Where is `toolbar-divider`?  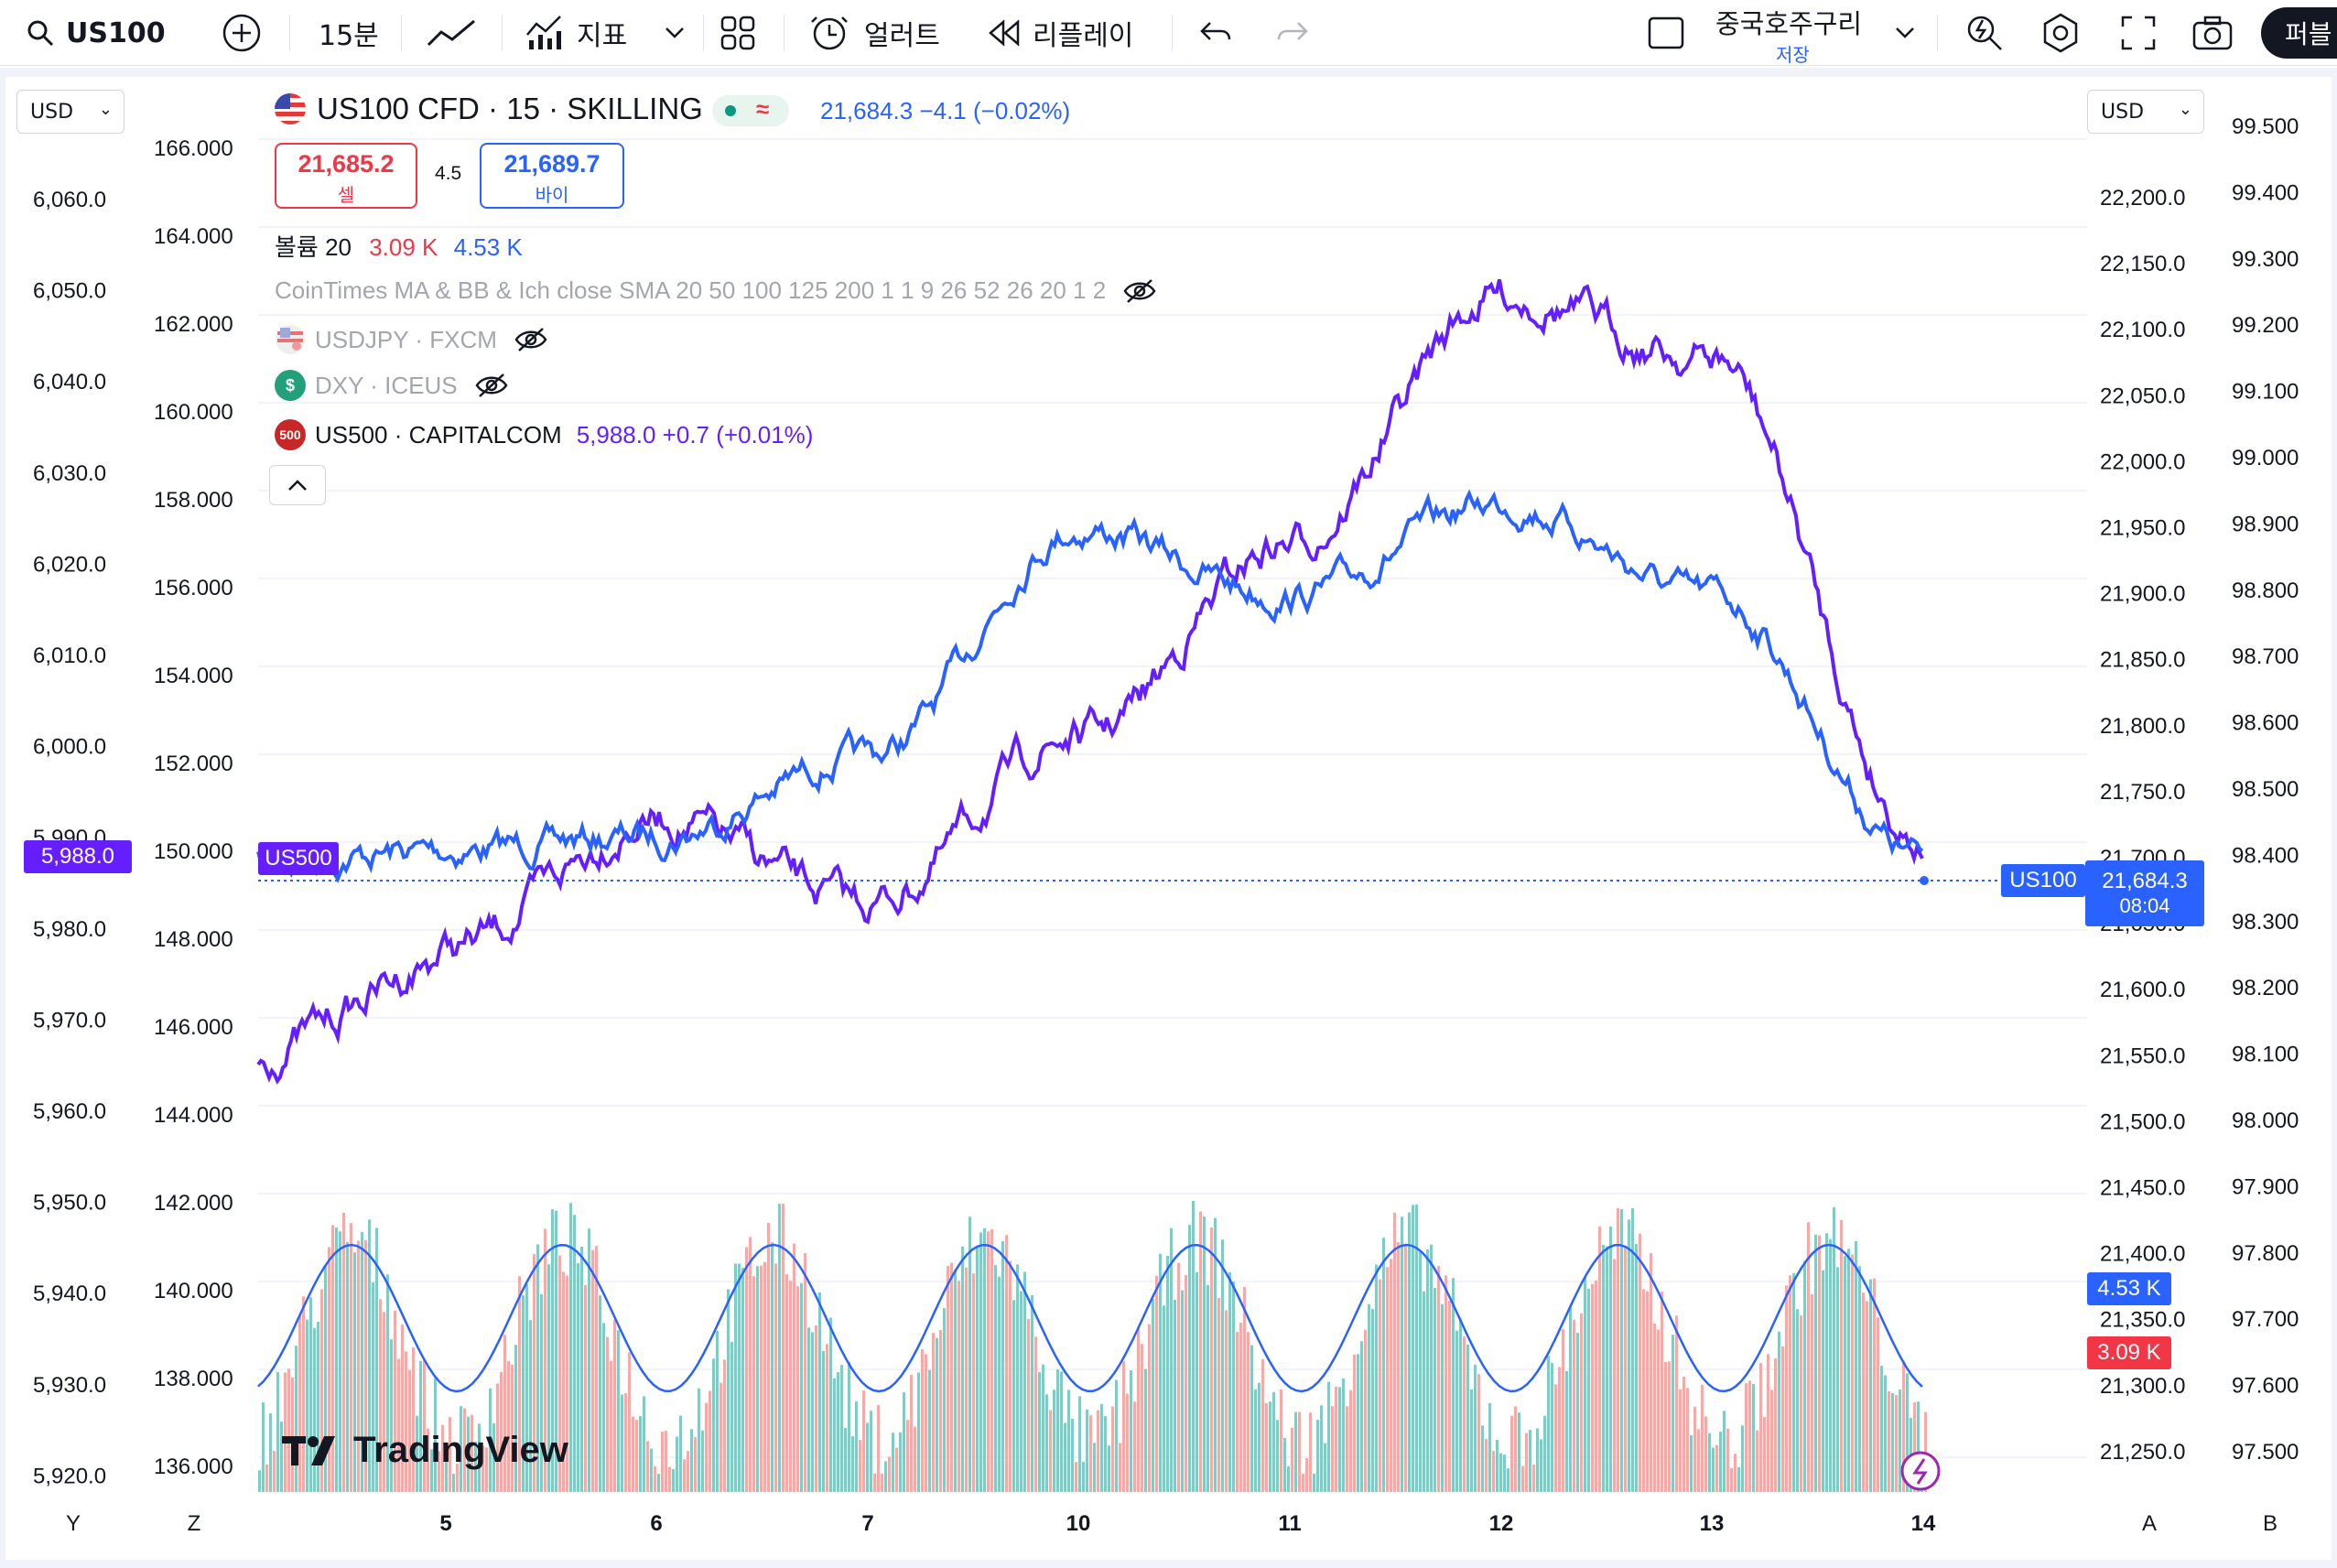 toolbar-divider is located at coordinates (1172, 33).